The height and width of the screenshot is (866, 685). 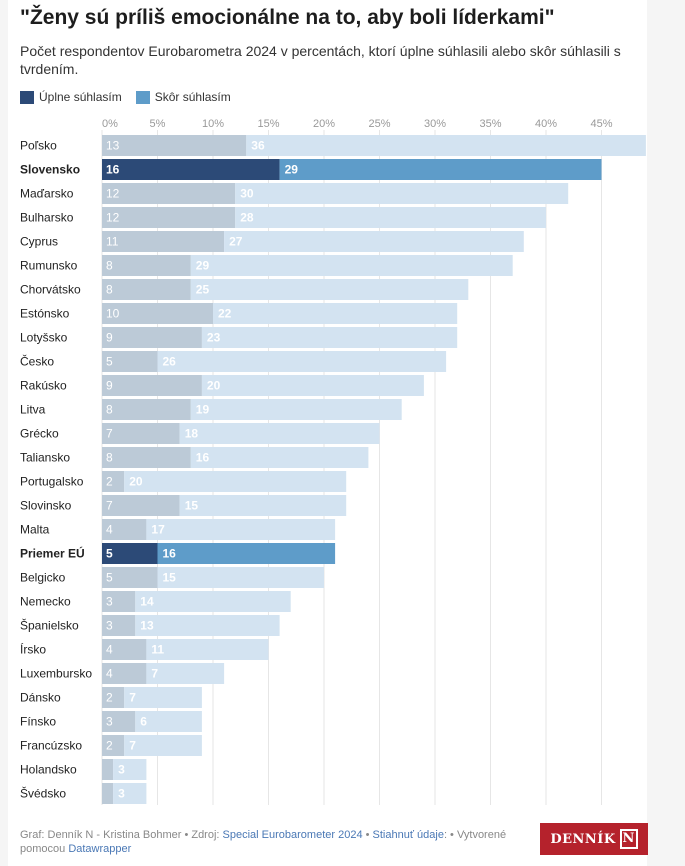 I want to click on category-label: Švédsko, so click(x=43, y=793).